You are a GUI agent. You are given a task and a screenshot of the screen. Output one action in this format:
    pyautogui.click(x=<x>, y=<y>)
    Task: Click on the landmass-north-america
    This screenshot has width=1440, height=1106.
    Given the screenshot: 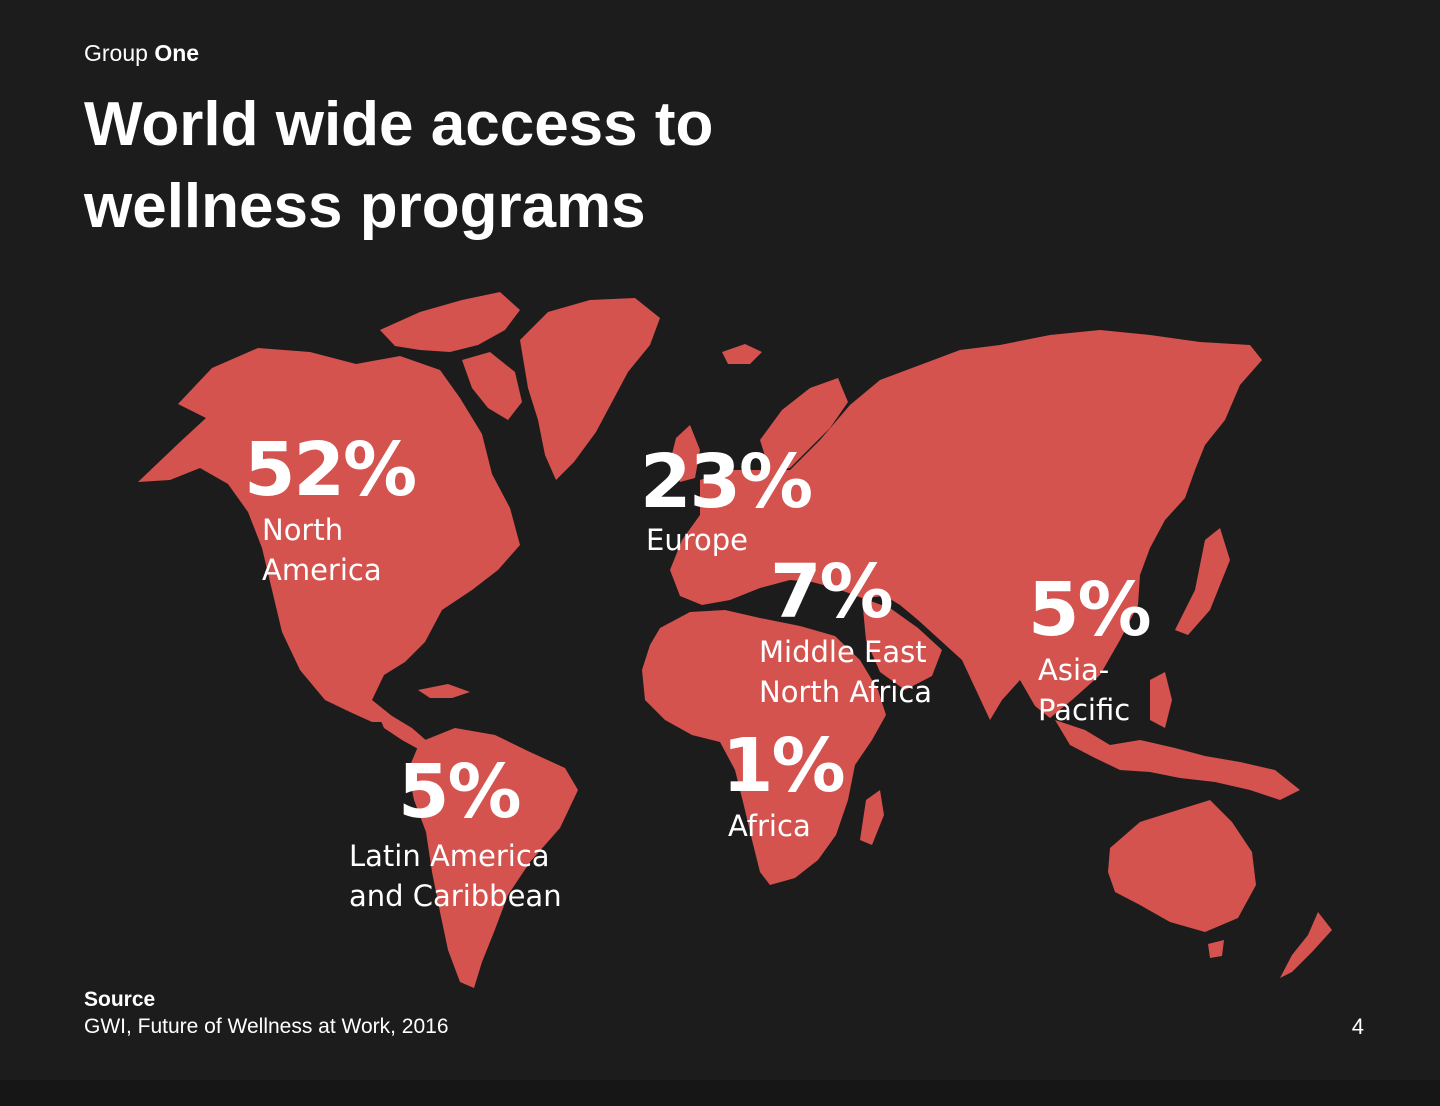 What is the action you would take?
    pyautogui.click(x=329, y=535)
    